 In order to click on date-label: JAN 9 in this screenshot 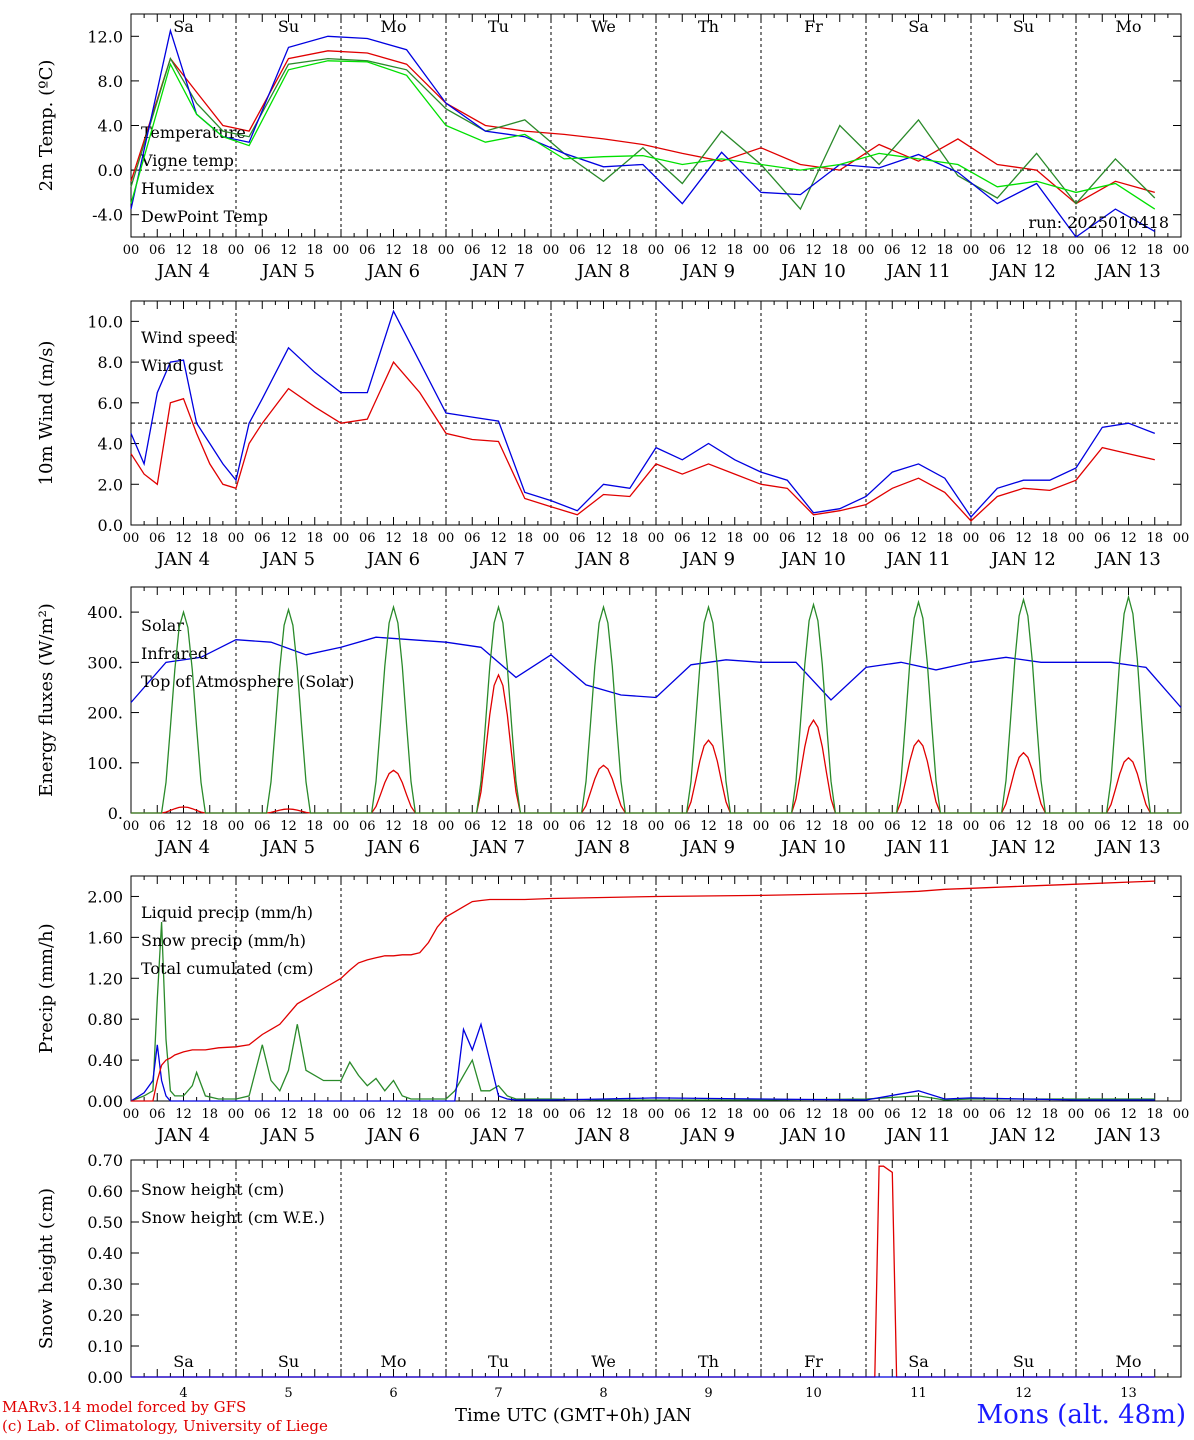, I will do `click(707, 1135)`.